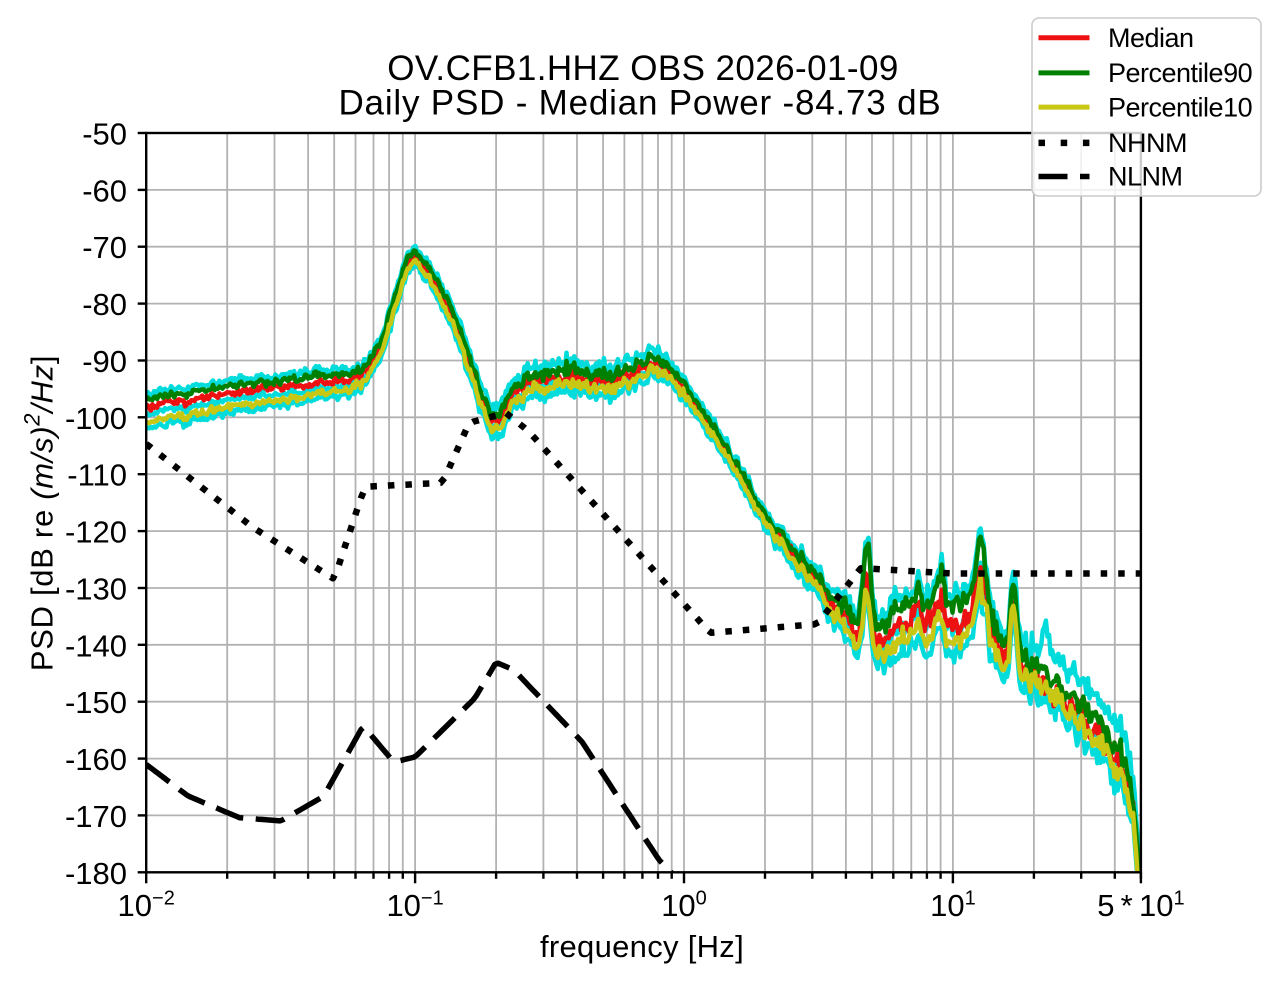 This screenshot has height=986, width=1278. I want to click on svg-text: -50, so click(104, 134).